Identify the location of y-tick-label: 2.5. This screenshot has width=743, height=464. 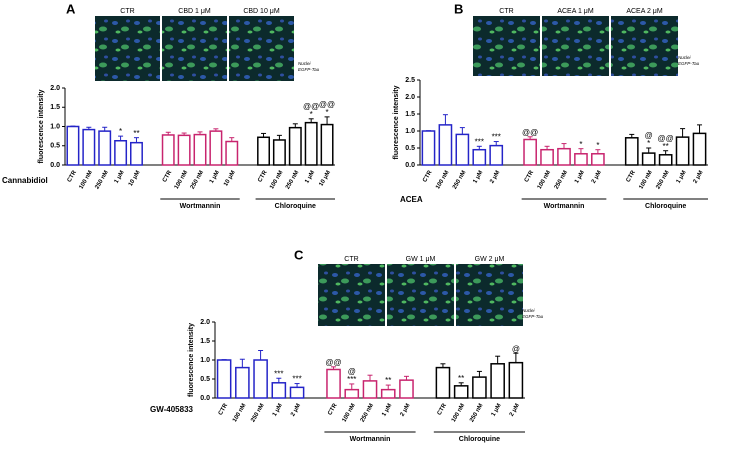
(410, 80).